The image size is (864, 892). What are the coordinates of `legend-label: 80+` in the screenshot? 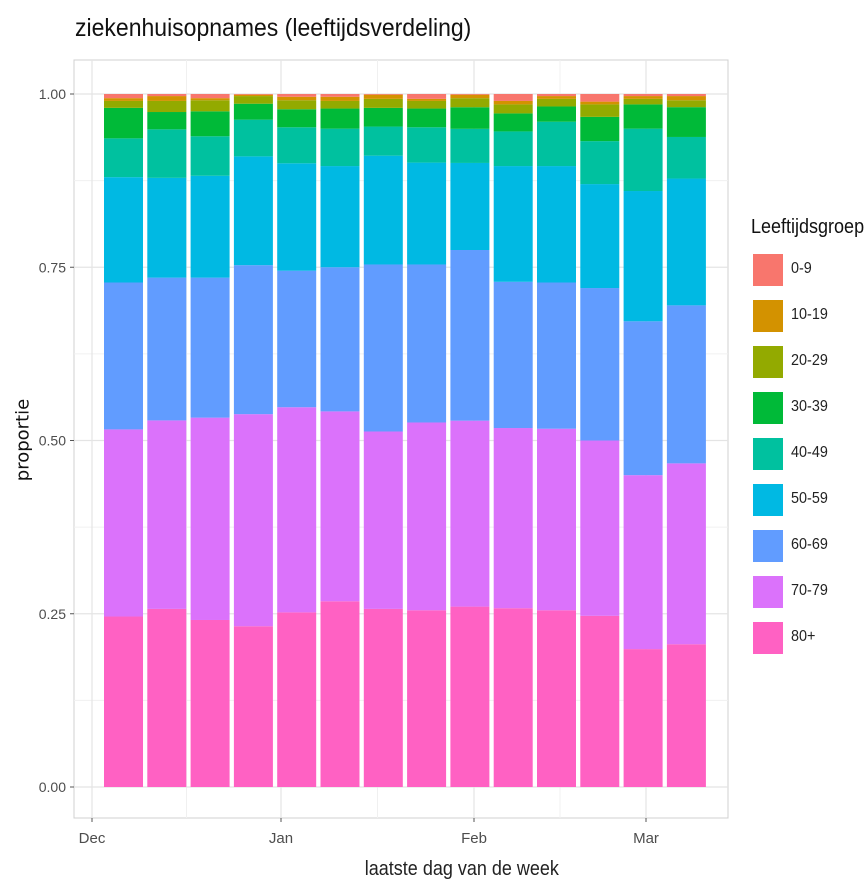 It's located at (803, 636).